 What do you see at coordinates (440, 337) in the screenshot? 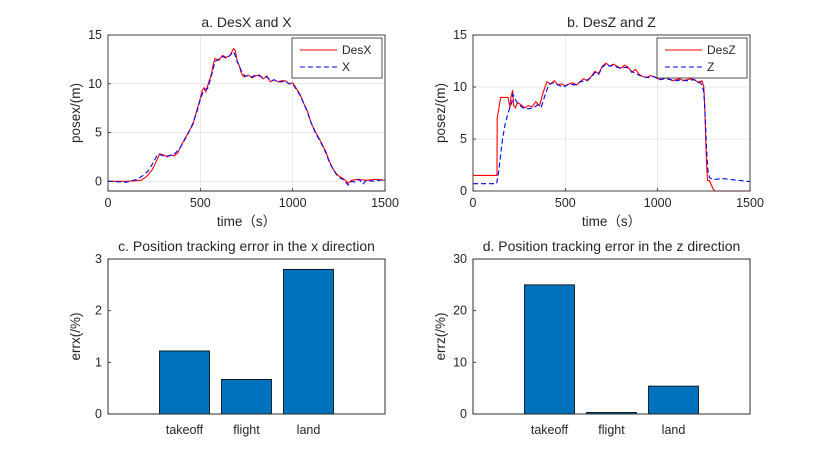
I see `y-axis-label: errz(/%)` at bounding box center [440, 337].